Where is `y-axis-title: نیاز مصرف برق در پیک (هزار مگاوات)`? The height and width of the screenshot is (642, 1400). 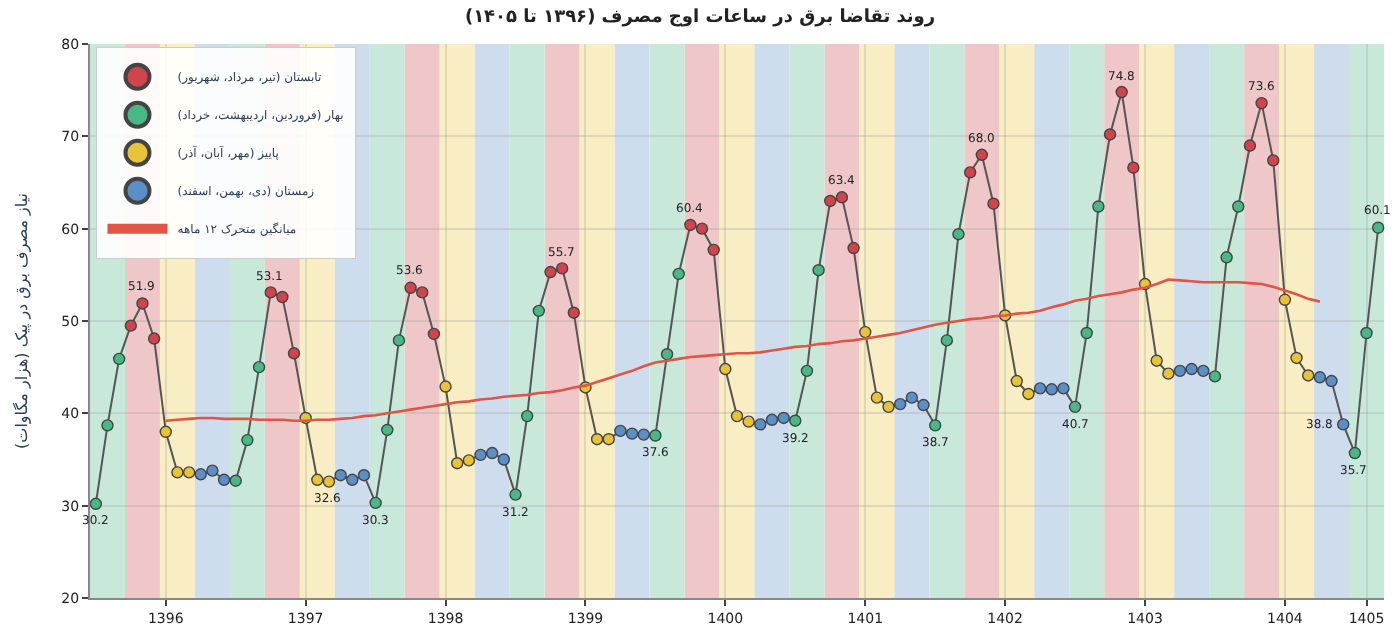
y-axis-title: نیاز مصرف برق در پیک (هزار مگاوات) is located at coordinates (20, 321).